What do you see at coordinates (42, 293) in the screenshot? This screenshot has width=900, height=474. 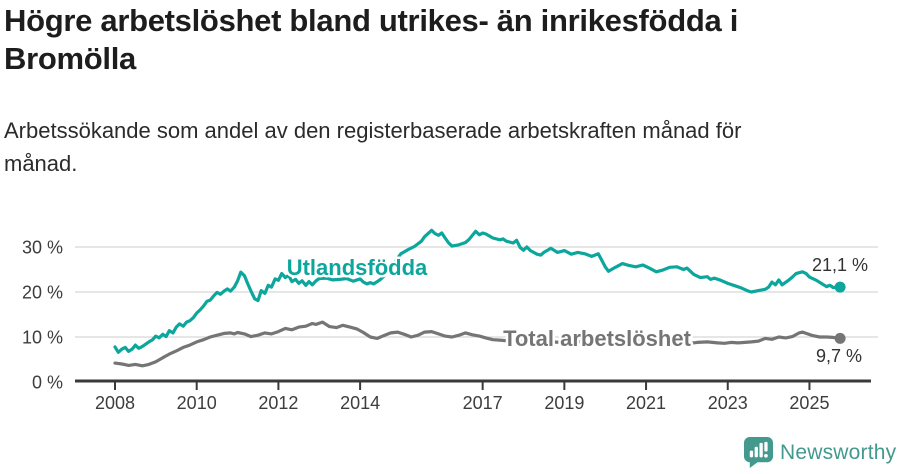 I see `y-tick-label: 20 %` at bounding box center [42, 293].